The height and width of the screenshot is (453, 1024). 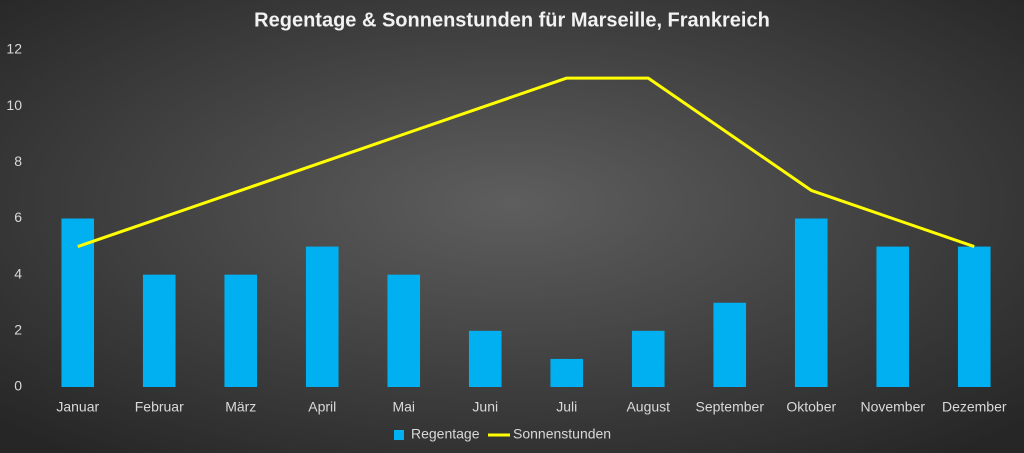 I want to click on x-tick-label: September, so click(x=730, y=407).